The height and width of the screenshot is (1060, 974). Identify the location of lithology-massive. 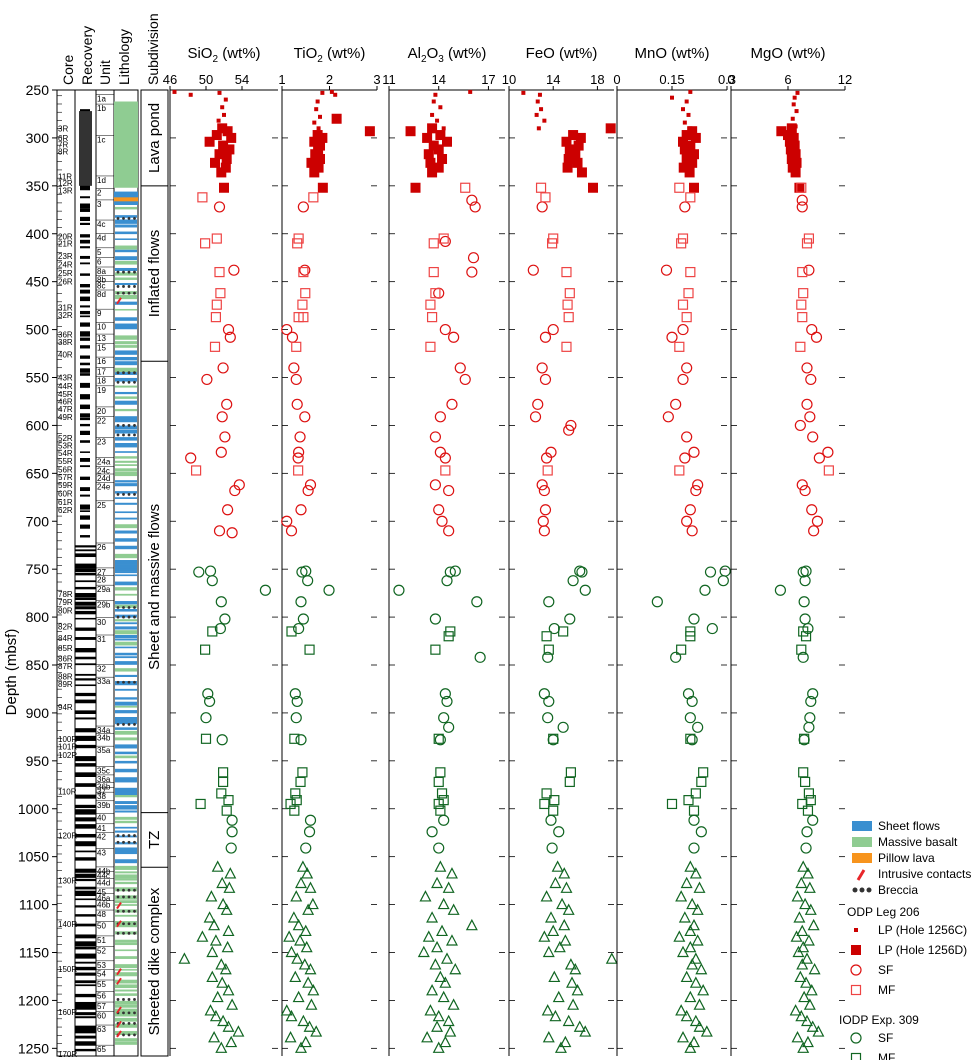
(126, 144).